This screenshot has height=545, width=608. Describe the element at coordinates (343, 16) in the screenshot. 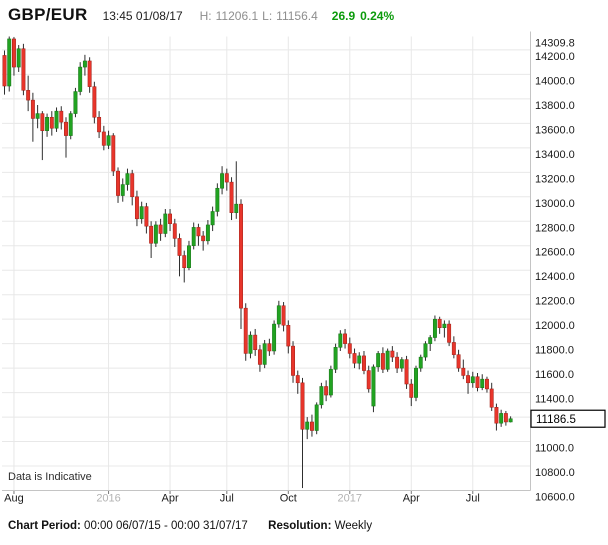

I see `change-value: 26.9` at that location.